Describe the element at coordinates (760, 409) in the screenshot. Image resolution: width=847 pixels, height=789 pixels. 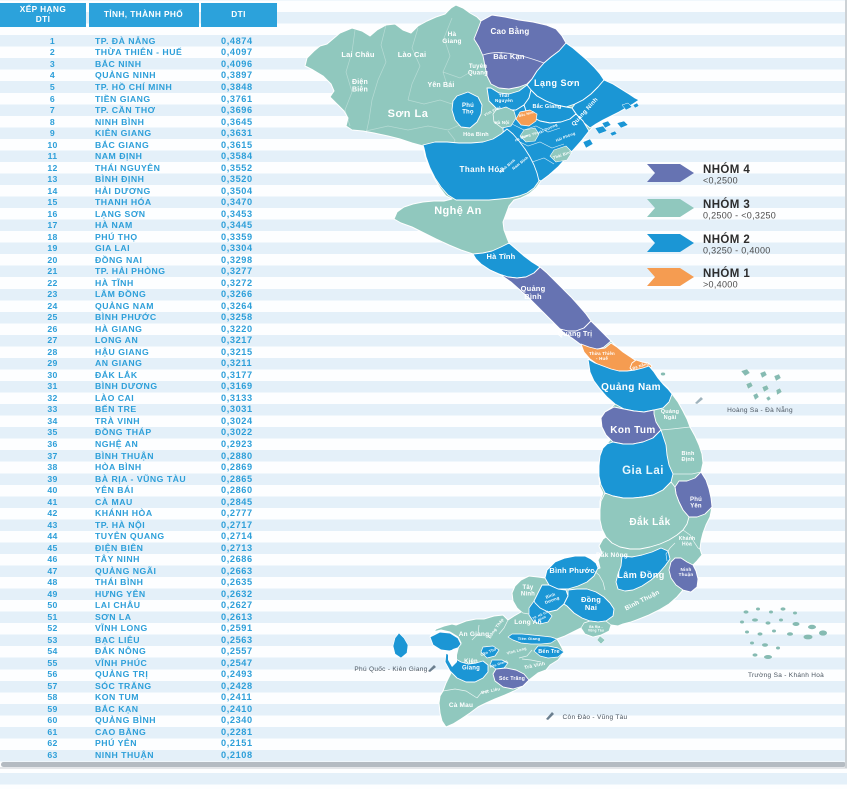
I see `svg-text: Hoàng Sa - Đà Nẵng` at that location.